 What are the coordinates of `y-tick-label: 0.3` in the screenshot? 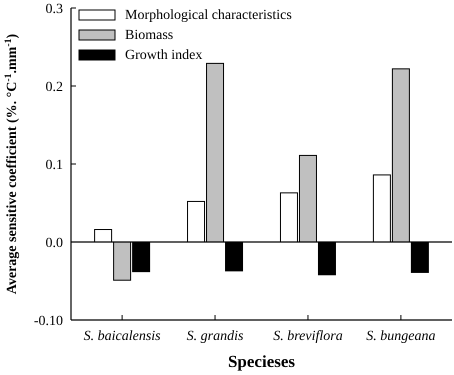 It's located at (54, 9).